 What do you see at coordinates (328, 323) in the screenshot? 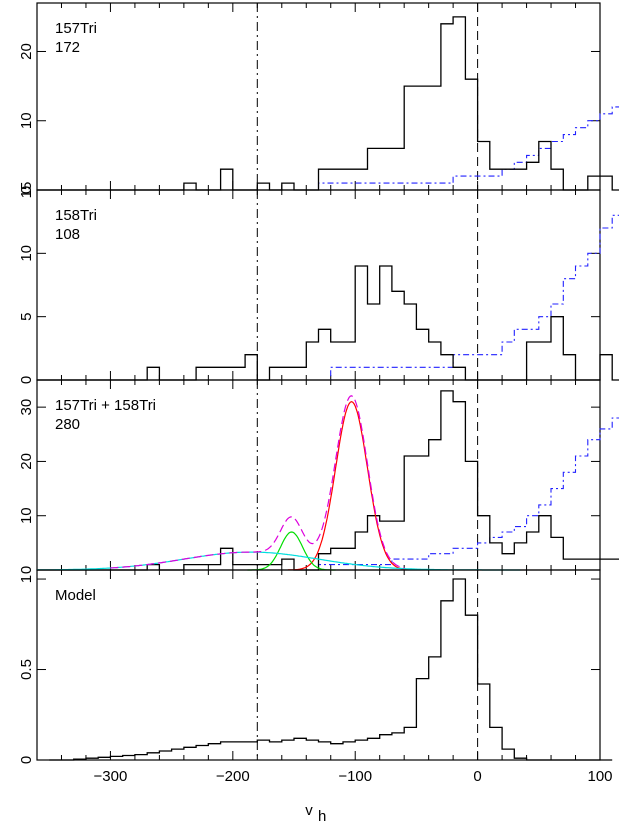
I see `data-histogram` at bounding box center [328, 323].